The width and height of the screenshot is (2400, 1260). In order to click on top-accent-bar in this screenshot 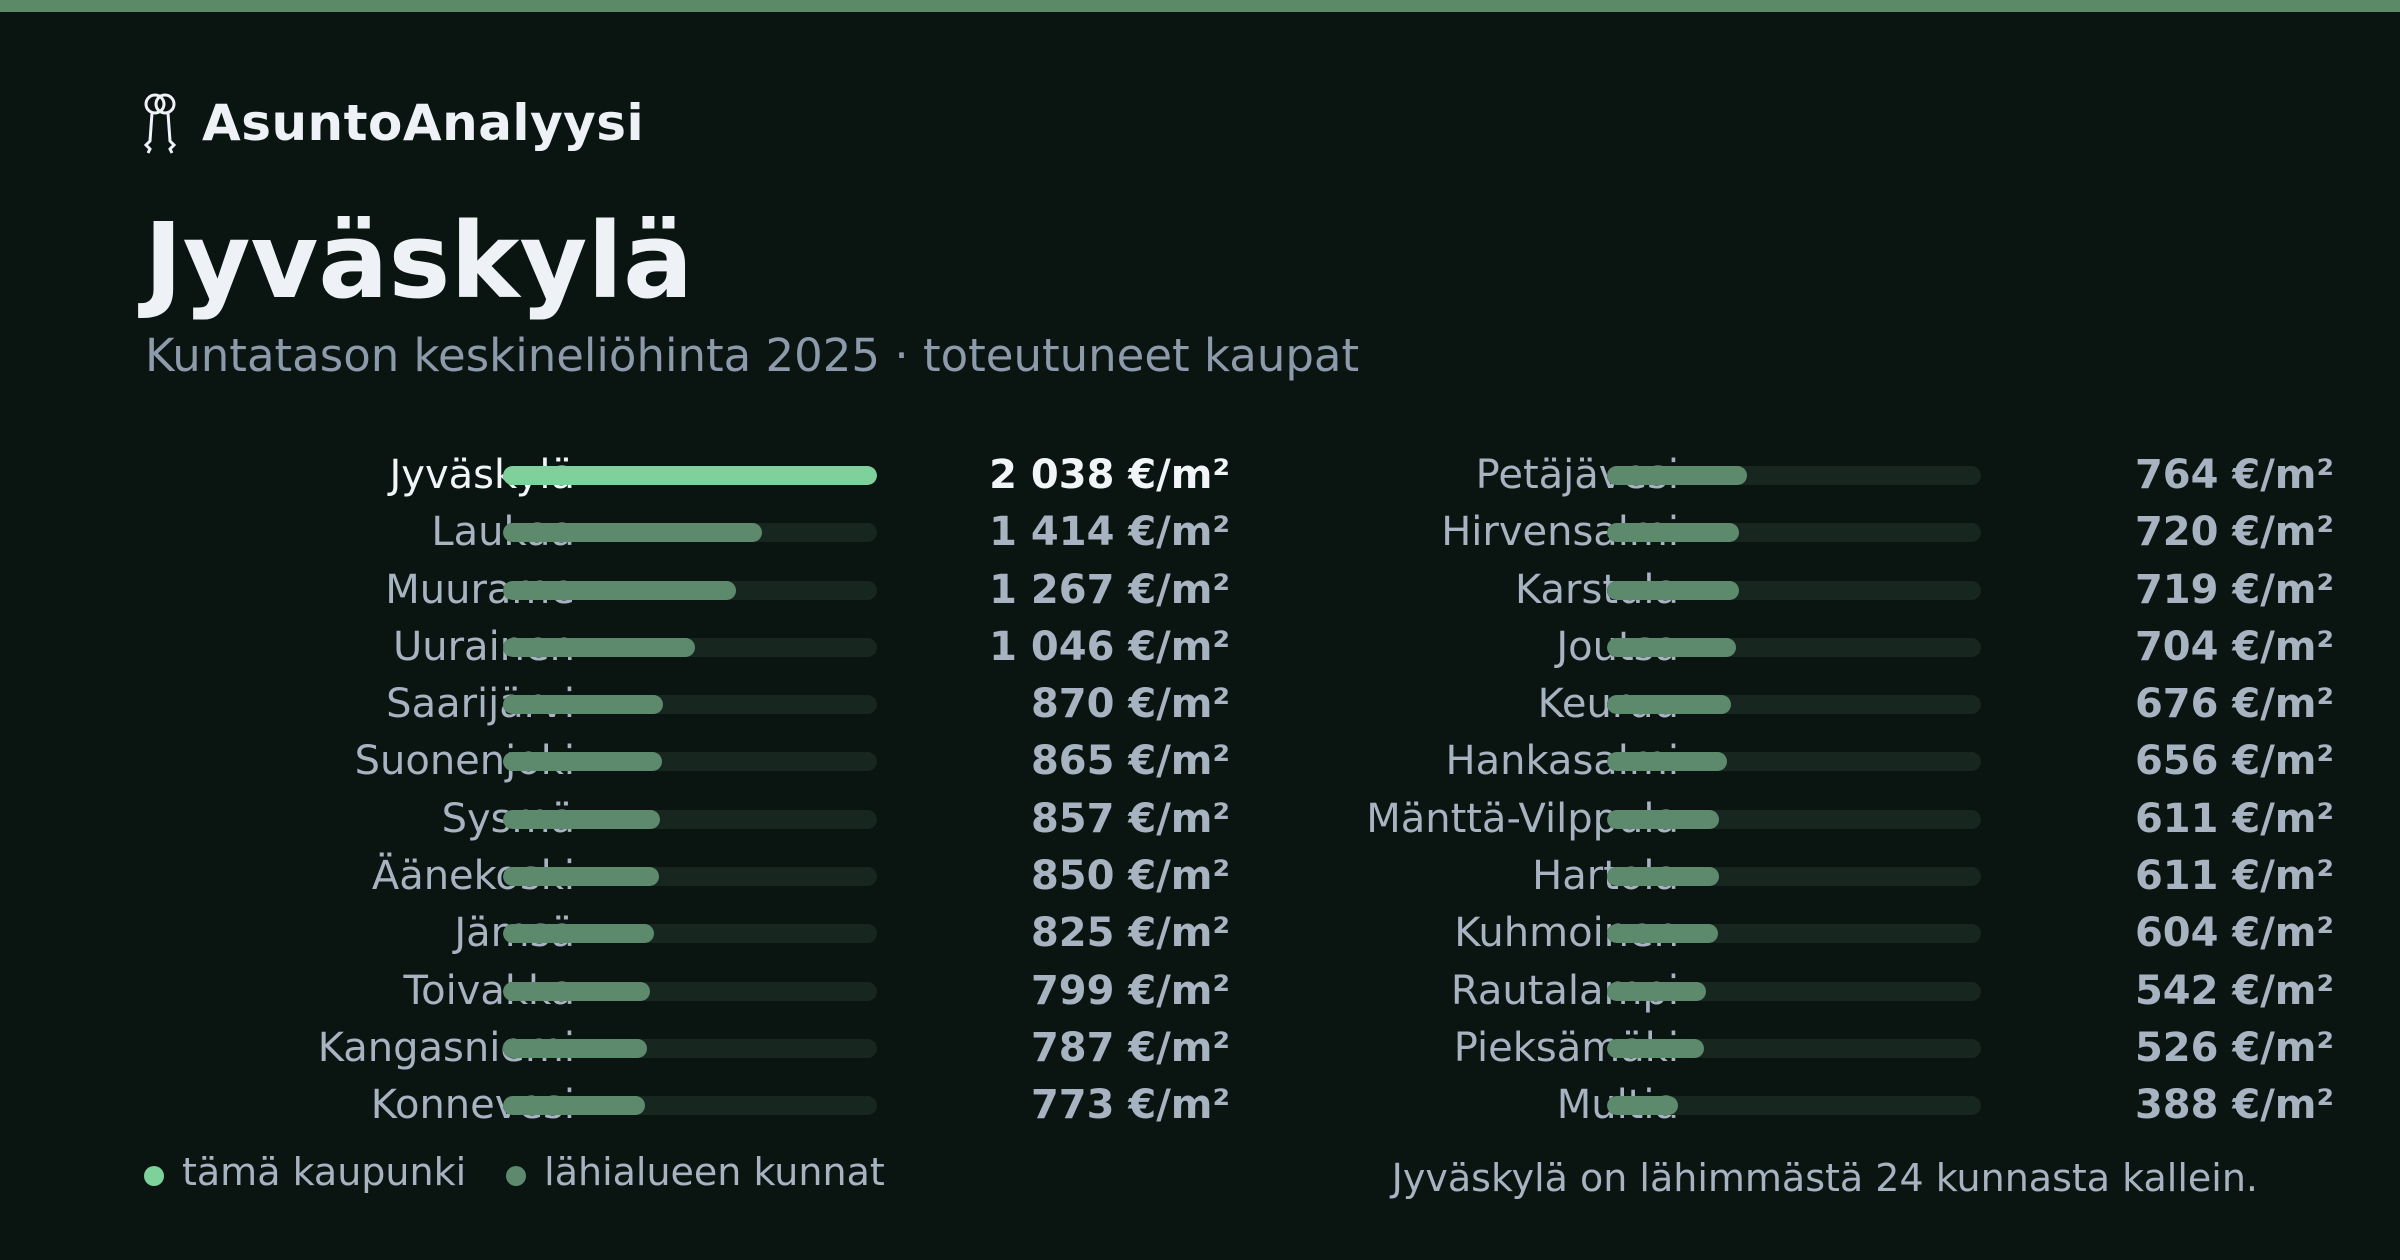, I will do `click(1200, 6)`.